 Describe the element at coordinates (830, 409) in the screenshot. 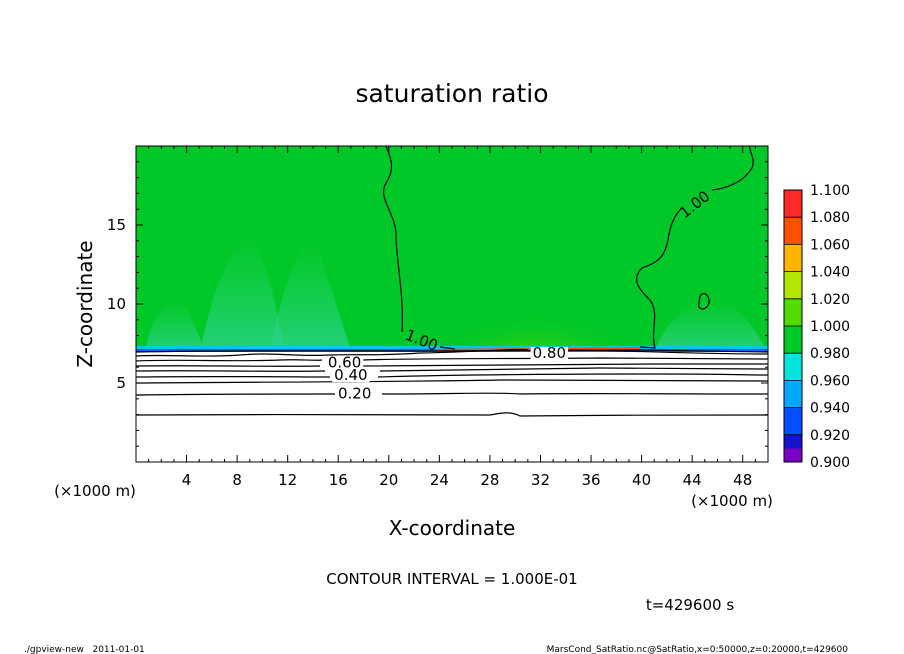

I see `colorbar-label: 0.940` at that location.